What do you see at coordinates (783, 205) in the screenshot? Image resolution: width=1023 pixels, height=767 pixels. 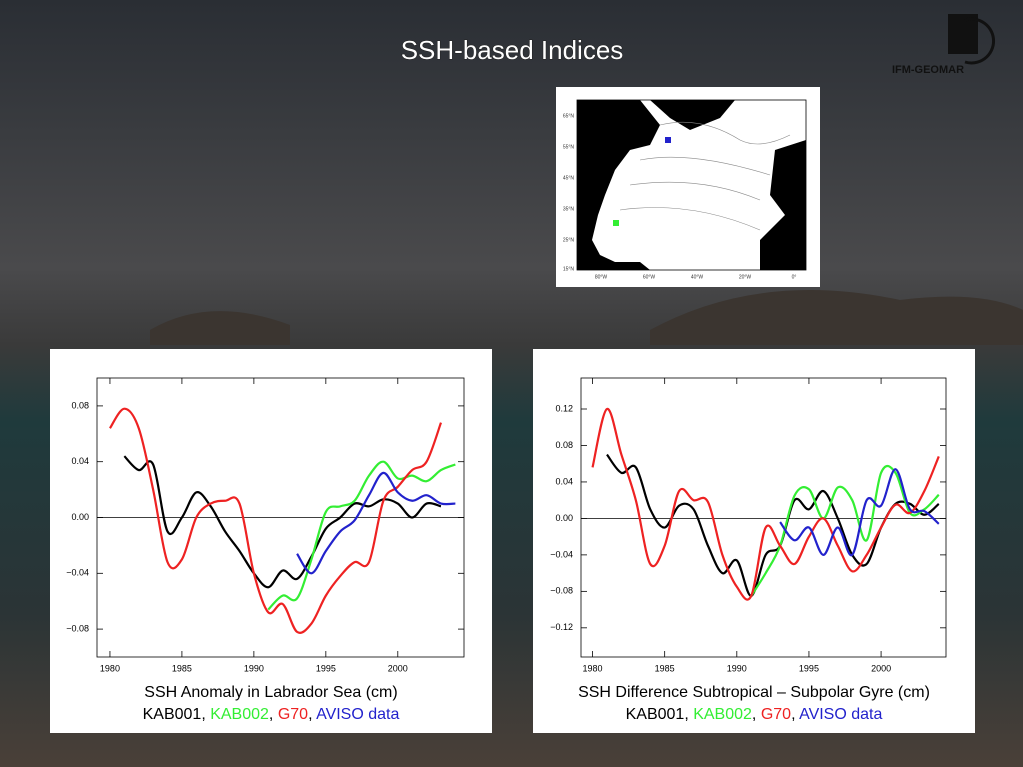 I see `land-europe-africa` at bounding box center [783, 205].